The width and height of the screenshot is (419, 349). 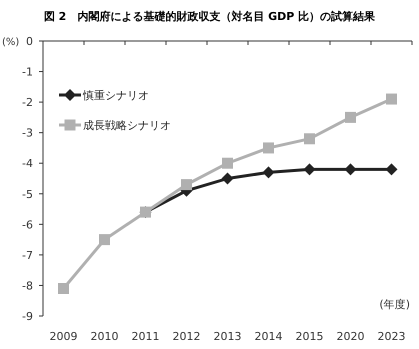 I want to click on x-tick-label: 2011, so click(x=146, y=336).